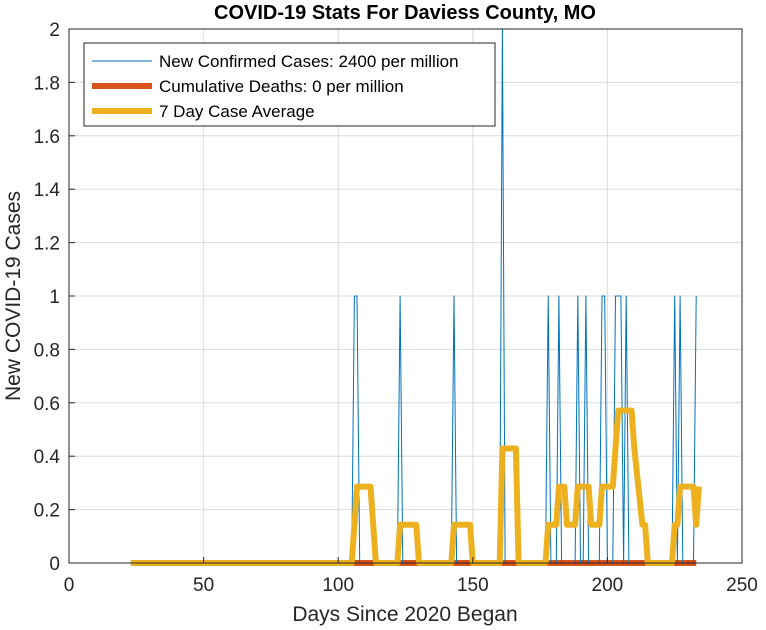  I want to click on legend-label-2: 7 Day Case Average, so click(237, 111).